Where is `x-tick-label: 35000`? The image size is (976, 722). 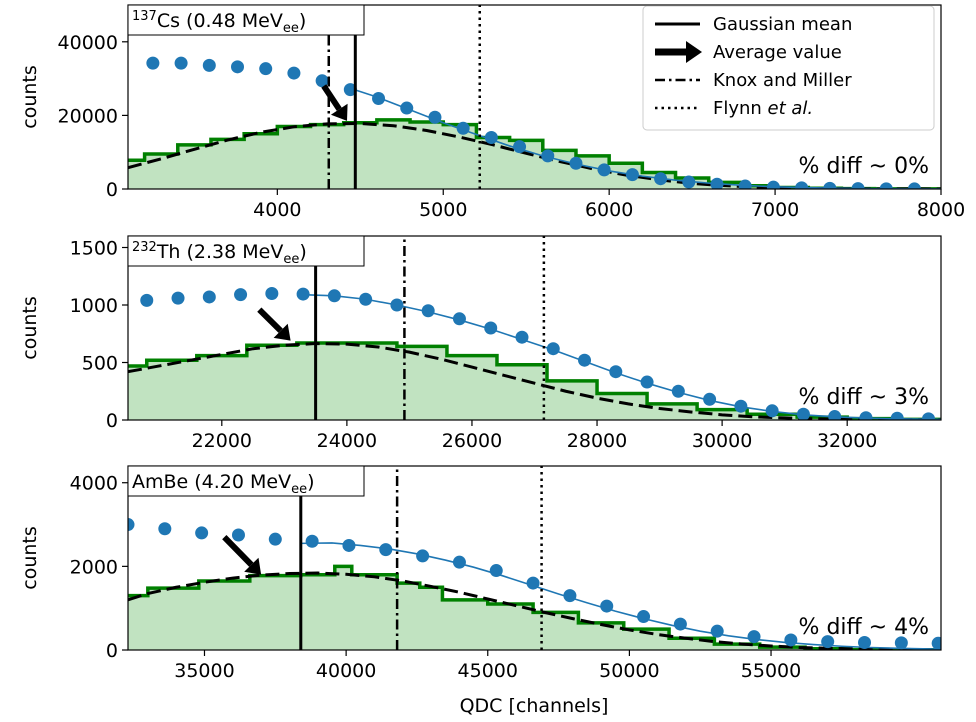
x-tick-label: 35000 is located at coordinates (204, 671).